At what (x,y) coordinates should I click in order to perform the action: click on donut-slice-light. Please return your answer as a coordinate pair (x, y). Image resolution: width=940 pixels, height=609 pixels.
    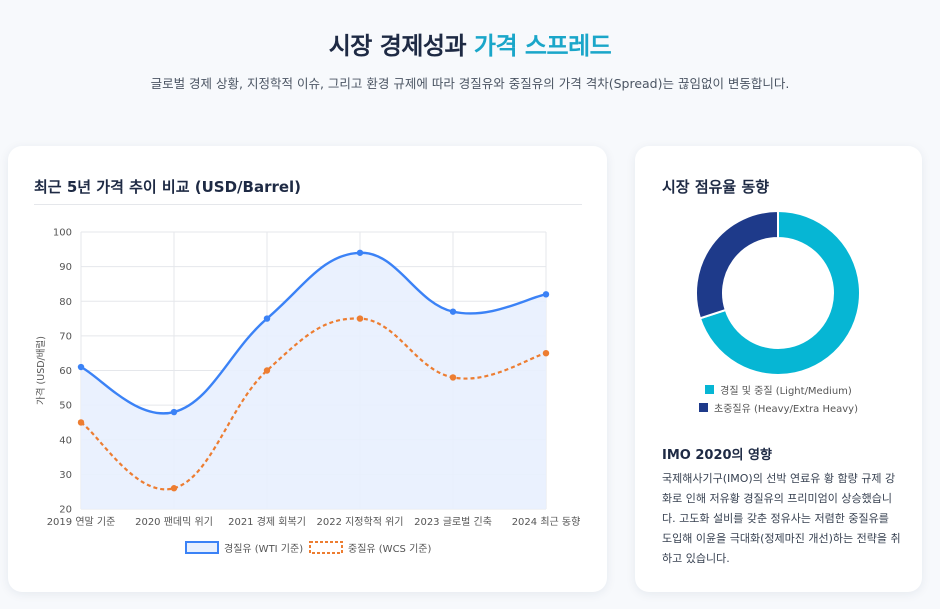
    Looking at the image, I should click on (779, 292).